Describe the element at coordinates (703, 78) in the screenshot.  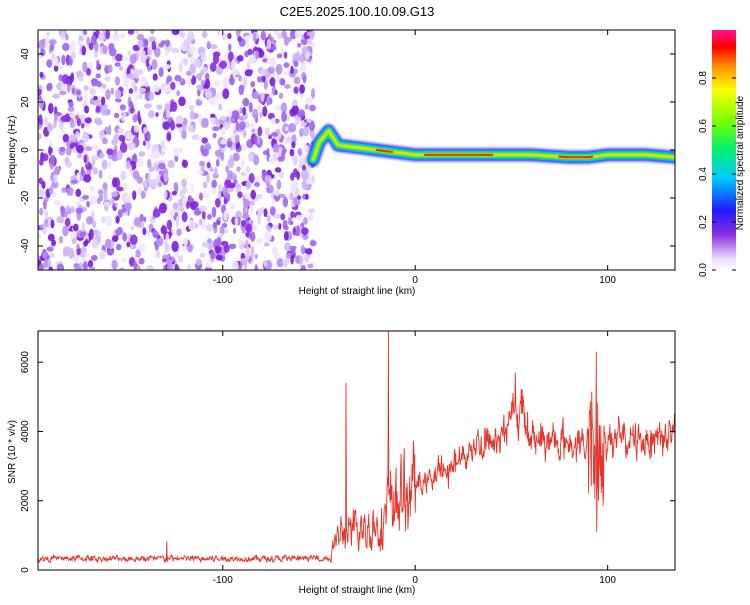
I see `colorbar-tick-label: 0.8` at that location.